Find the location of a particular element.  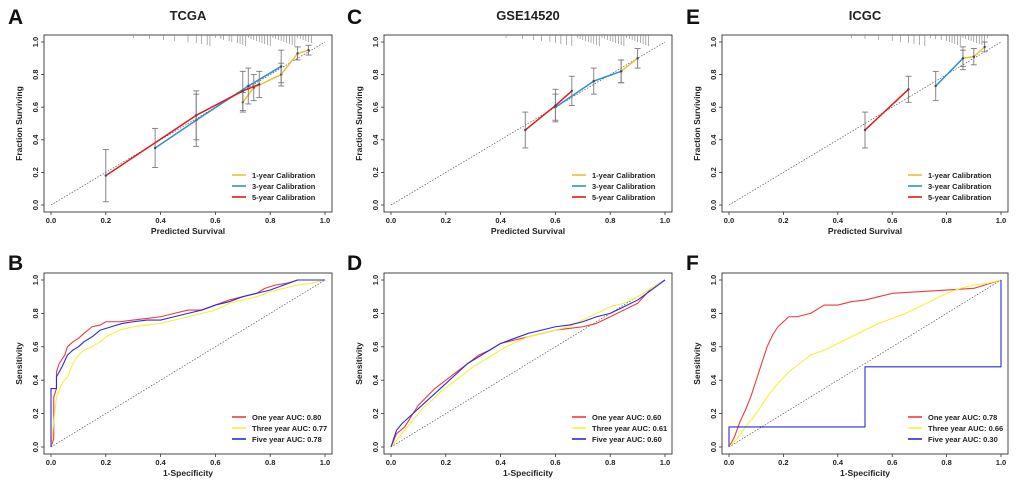

legend-label: Five year AUC: 0.60 is located at coordinates (627, 439).